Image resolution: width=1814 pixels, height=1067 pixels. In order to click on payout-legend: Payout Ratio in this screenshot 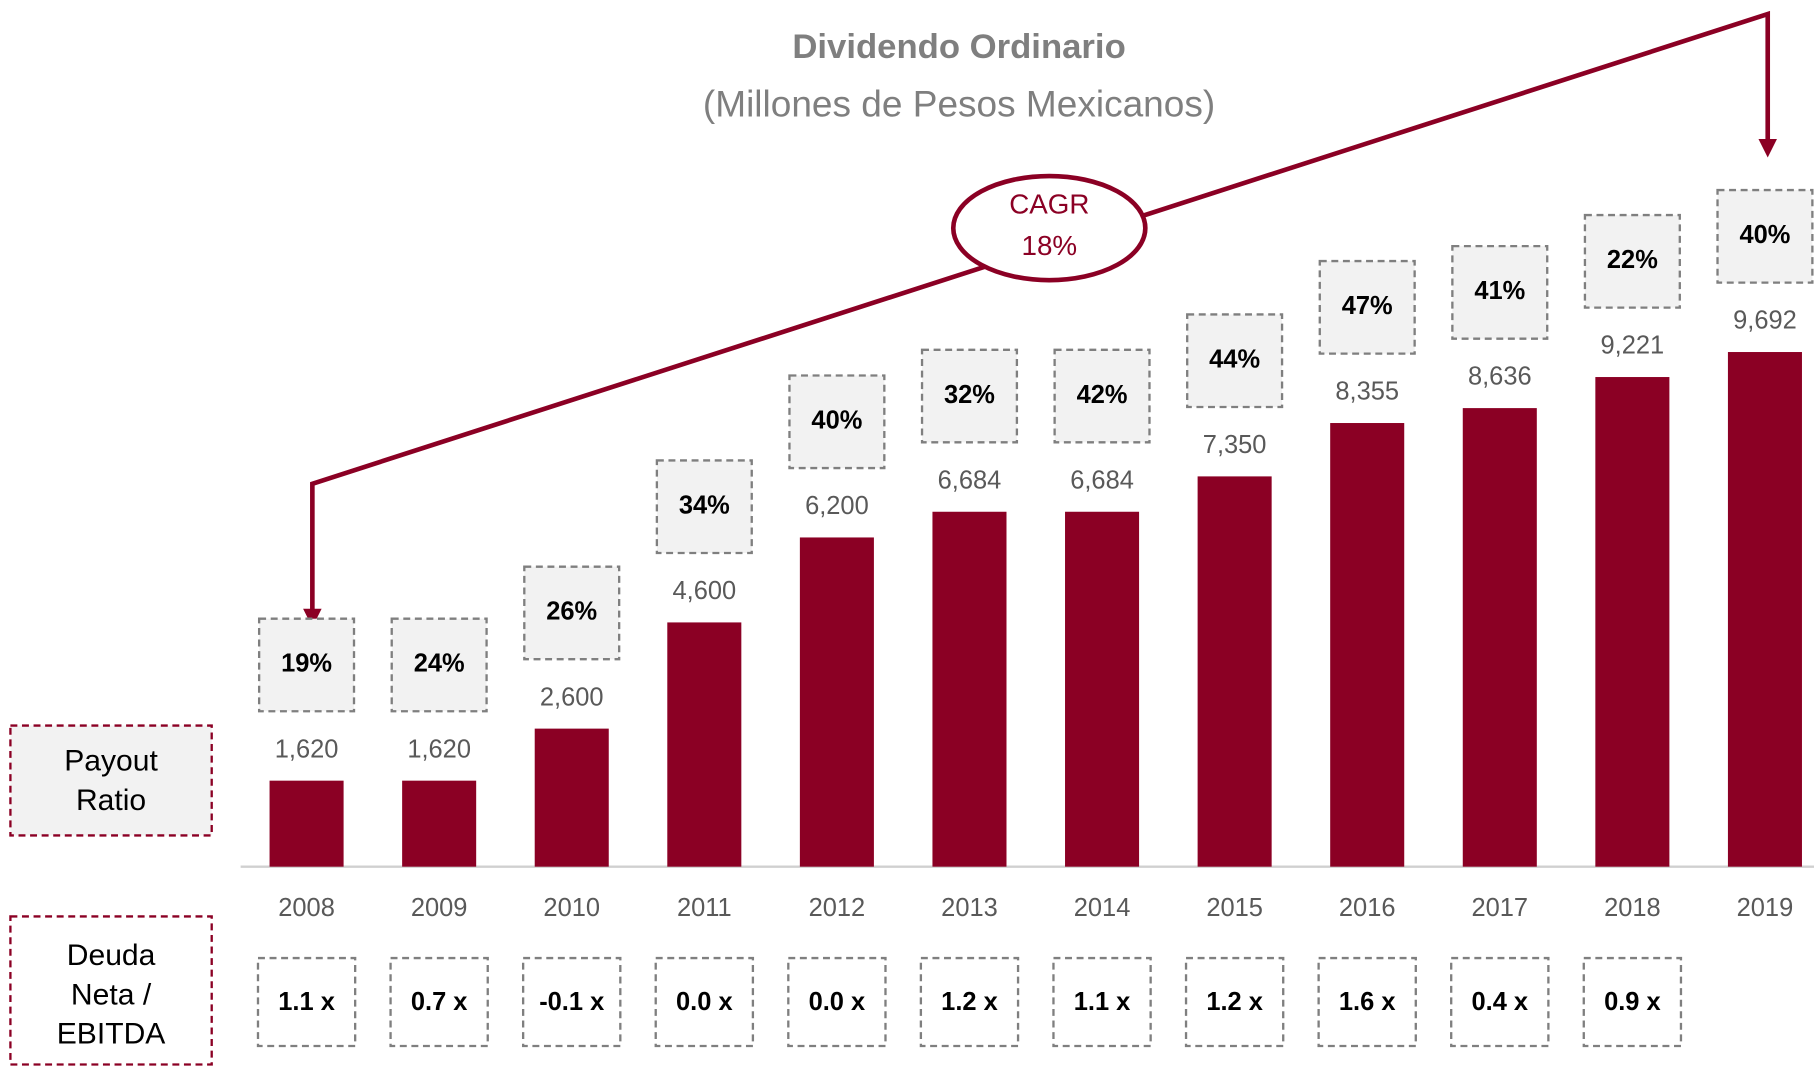, I will do `click(111, 779)`.